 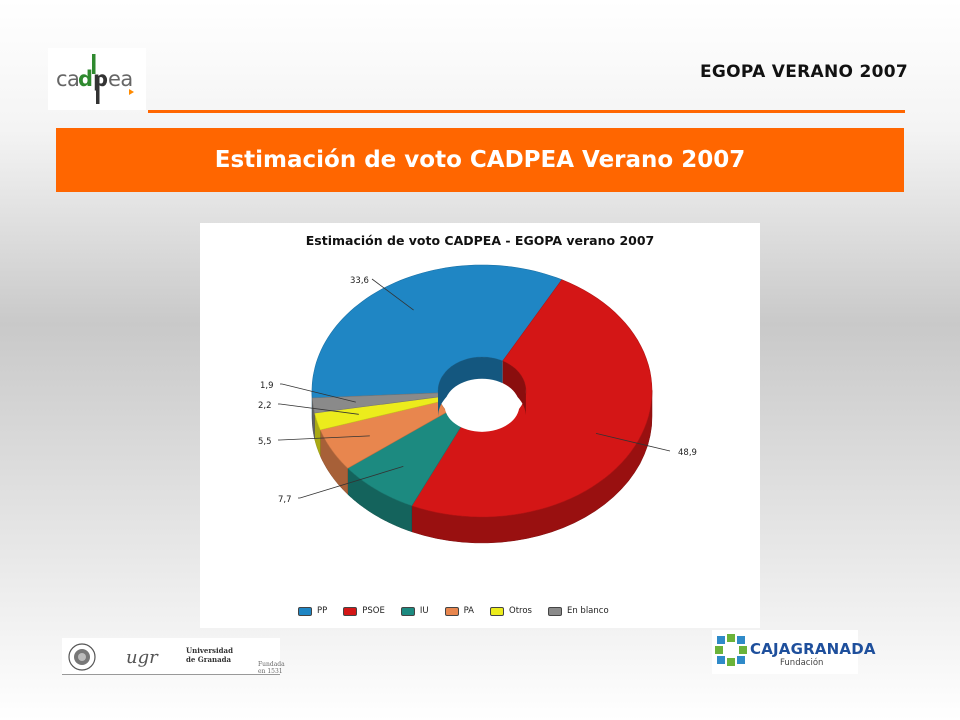 I want to click on svg-text: d, so click(x=85, y=79).